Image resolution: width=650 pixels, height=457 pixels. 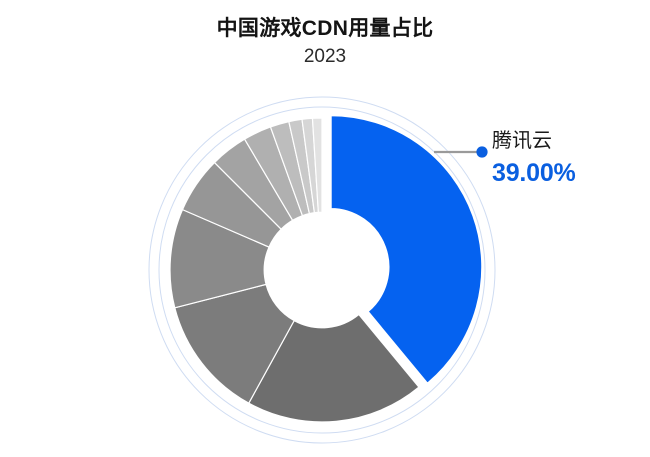 I want to click on pie-slice-highlighted, so click(x=406, y=249).